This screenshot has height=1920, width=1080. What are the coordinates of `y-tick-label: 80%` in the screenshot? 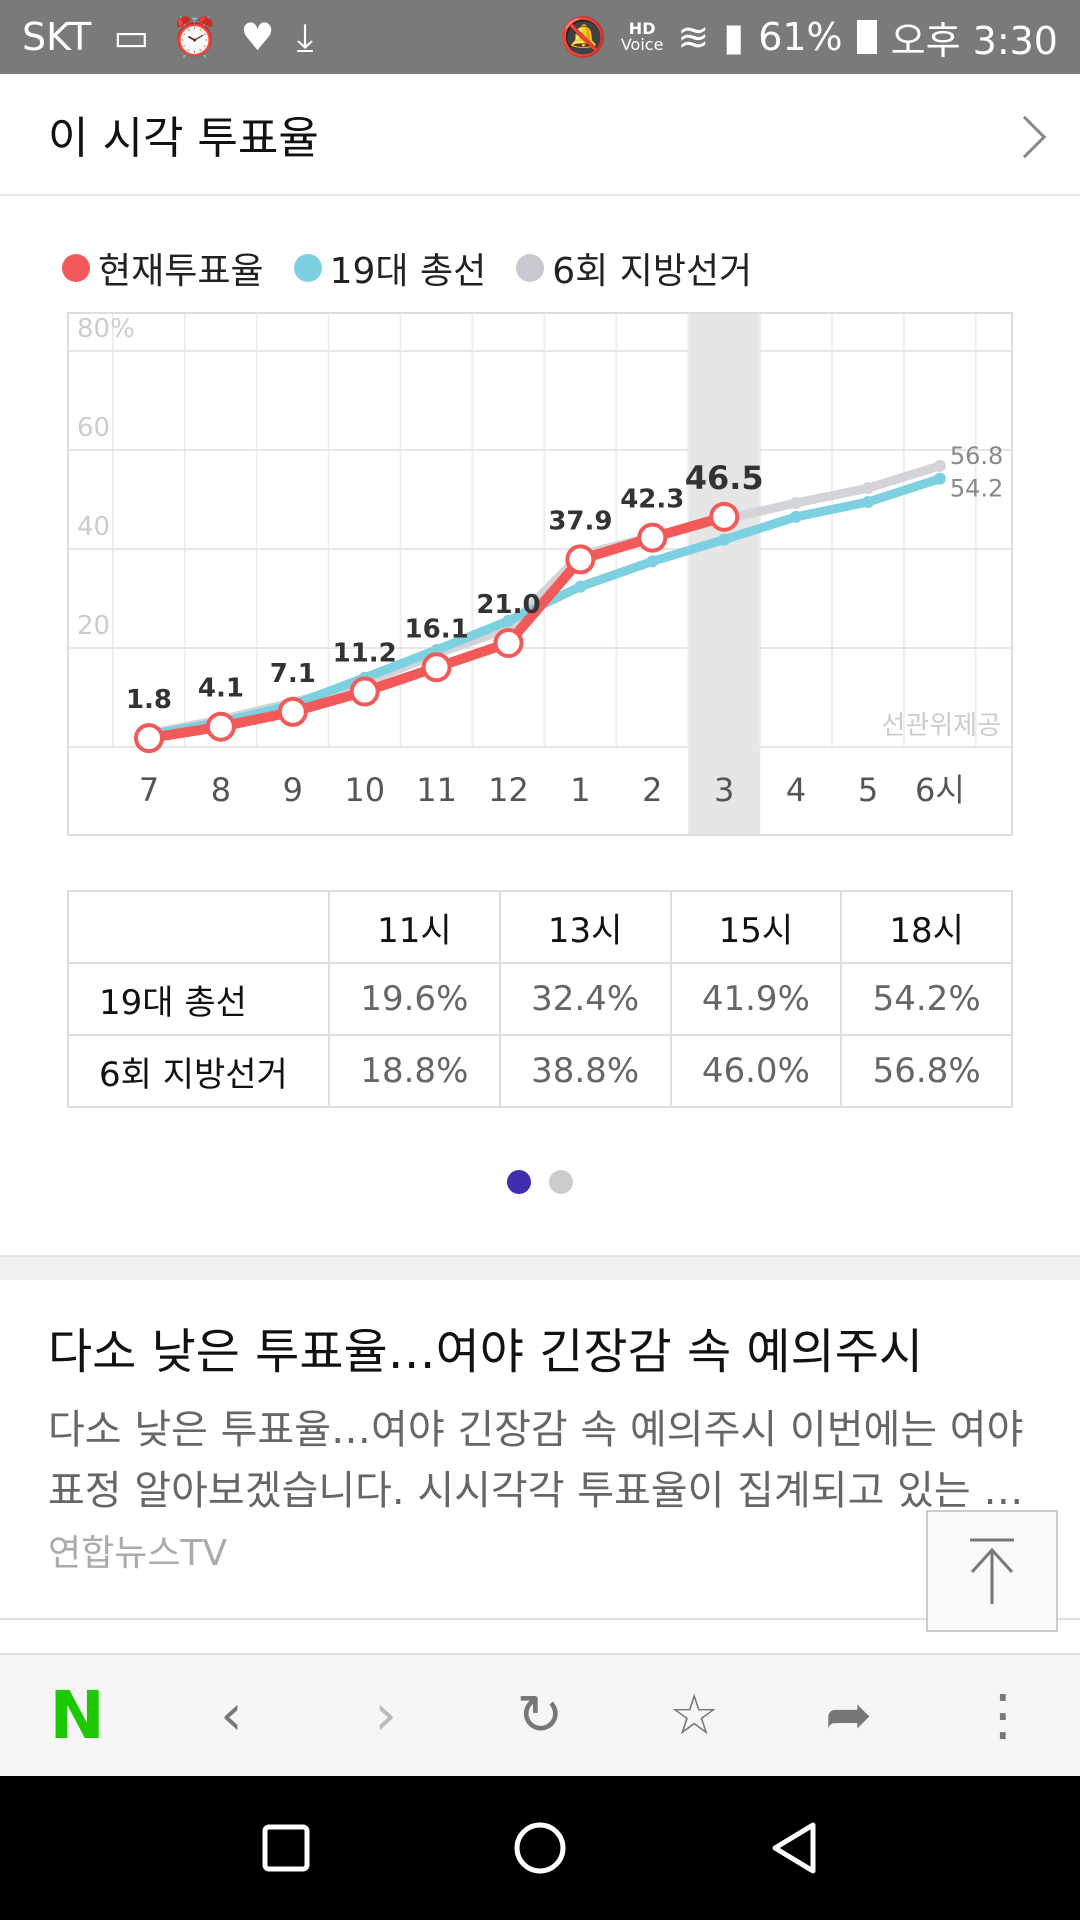 It's located at (106, 329).